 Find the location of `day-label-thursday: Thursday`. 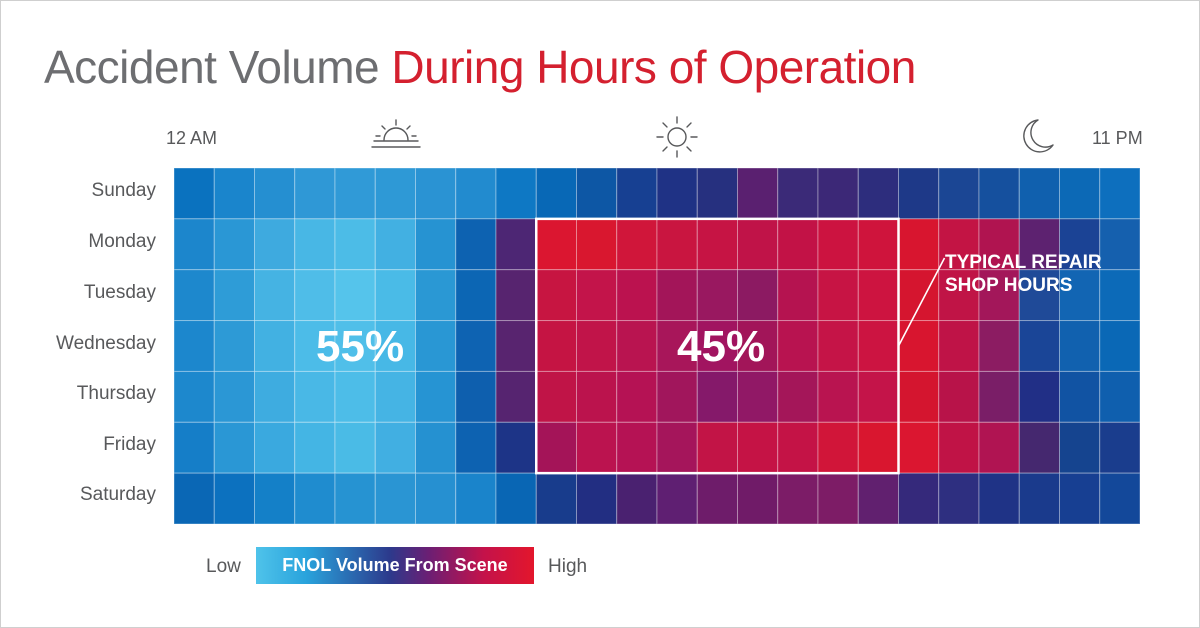

day-label-thursday: Thursday is located at coordinates (116, 393).